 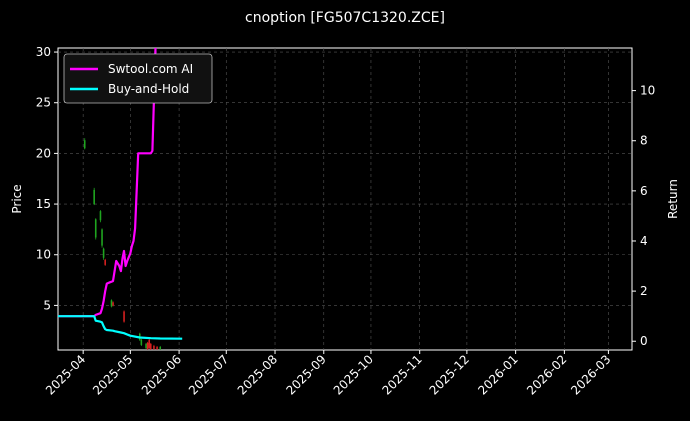 I want to click on series-lines, so click(x=120, y=194).